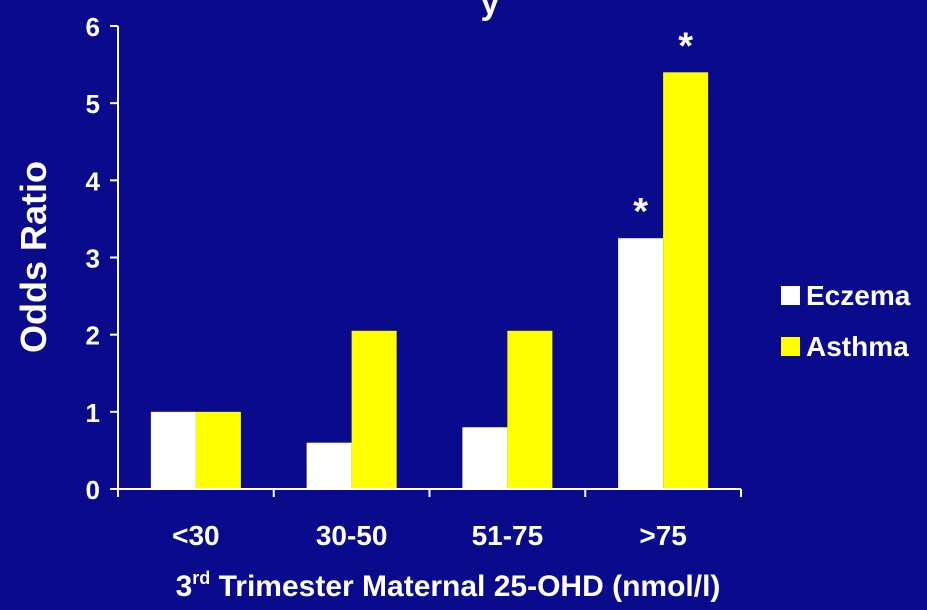  Describe the element at coordinates (93, 181) in the screenshot. I see `y-tick-label: 4` at that location.